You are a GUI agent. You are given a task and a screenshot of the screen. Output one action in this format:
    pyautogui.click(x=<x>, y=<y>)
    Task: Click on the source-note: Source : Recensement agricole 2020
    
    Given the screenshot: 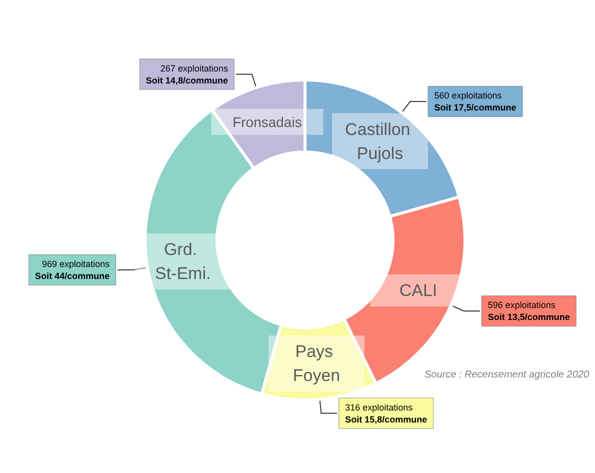 What is the action you would take?
    pyautogui.click(x=507, y=375)
    